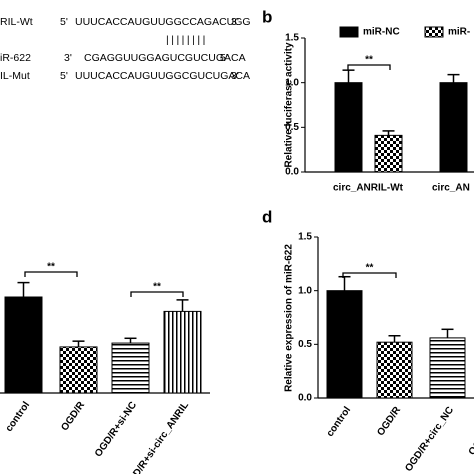  I want to click on y-axis-label: Relative luciferase activity, so click(289, 105).